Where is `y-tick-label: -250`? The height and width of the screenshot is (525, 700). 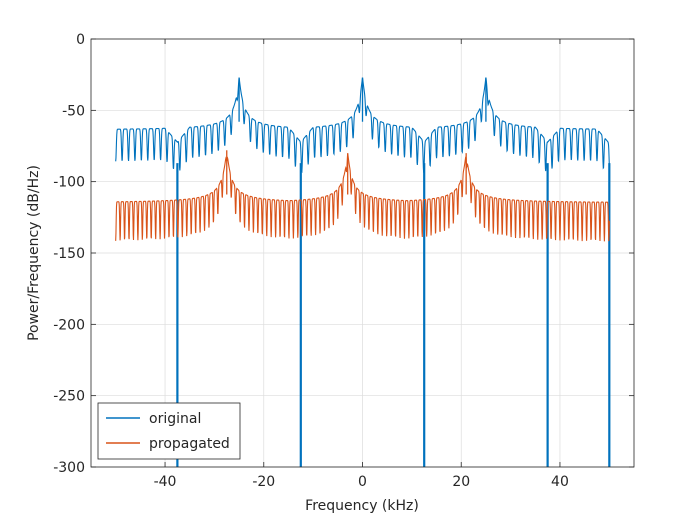 y-tick-label: -250 is located at coordinates (69, 397).